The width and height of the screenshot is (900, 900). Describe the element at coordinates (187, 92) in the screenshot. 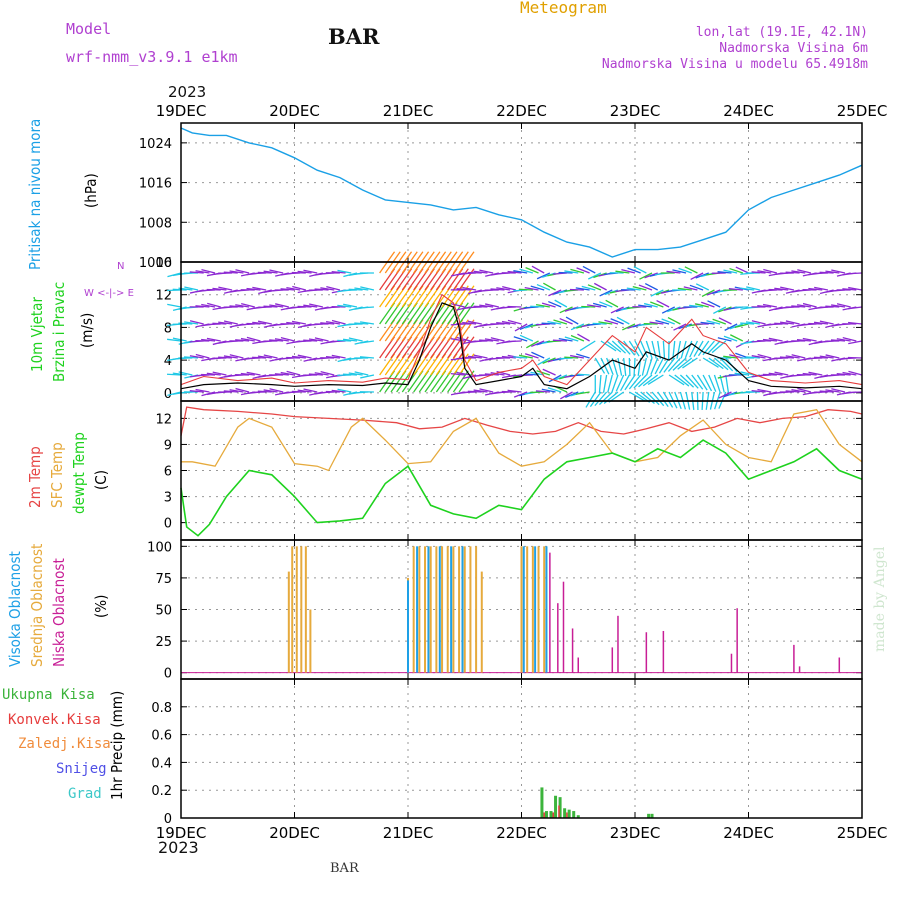

I see `year-top: 2023` at that location.